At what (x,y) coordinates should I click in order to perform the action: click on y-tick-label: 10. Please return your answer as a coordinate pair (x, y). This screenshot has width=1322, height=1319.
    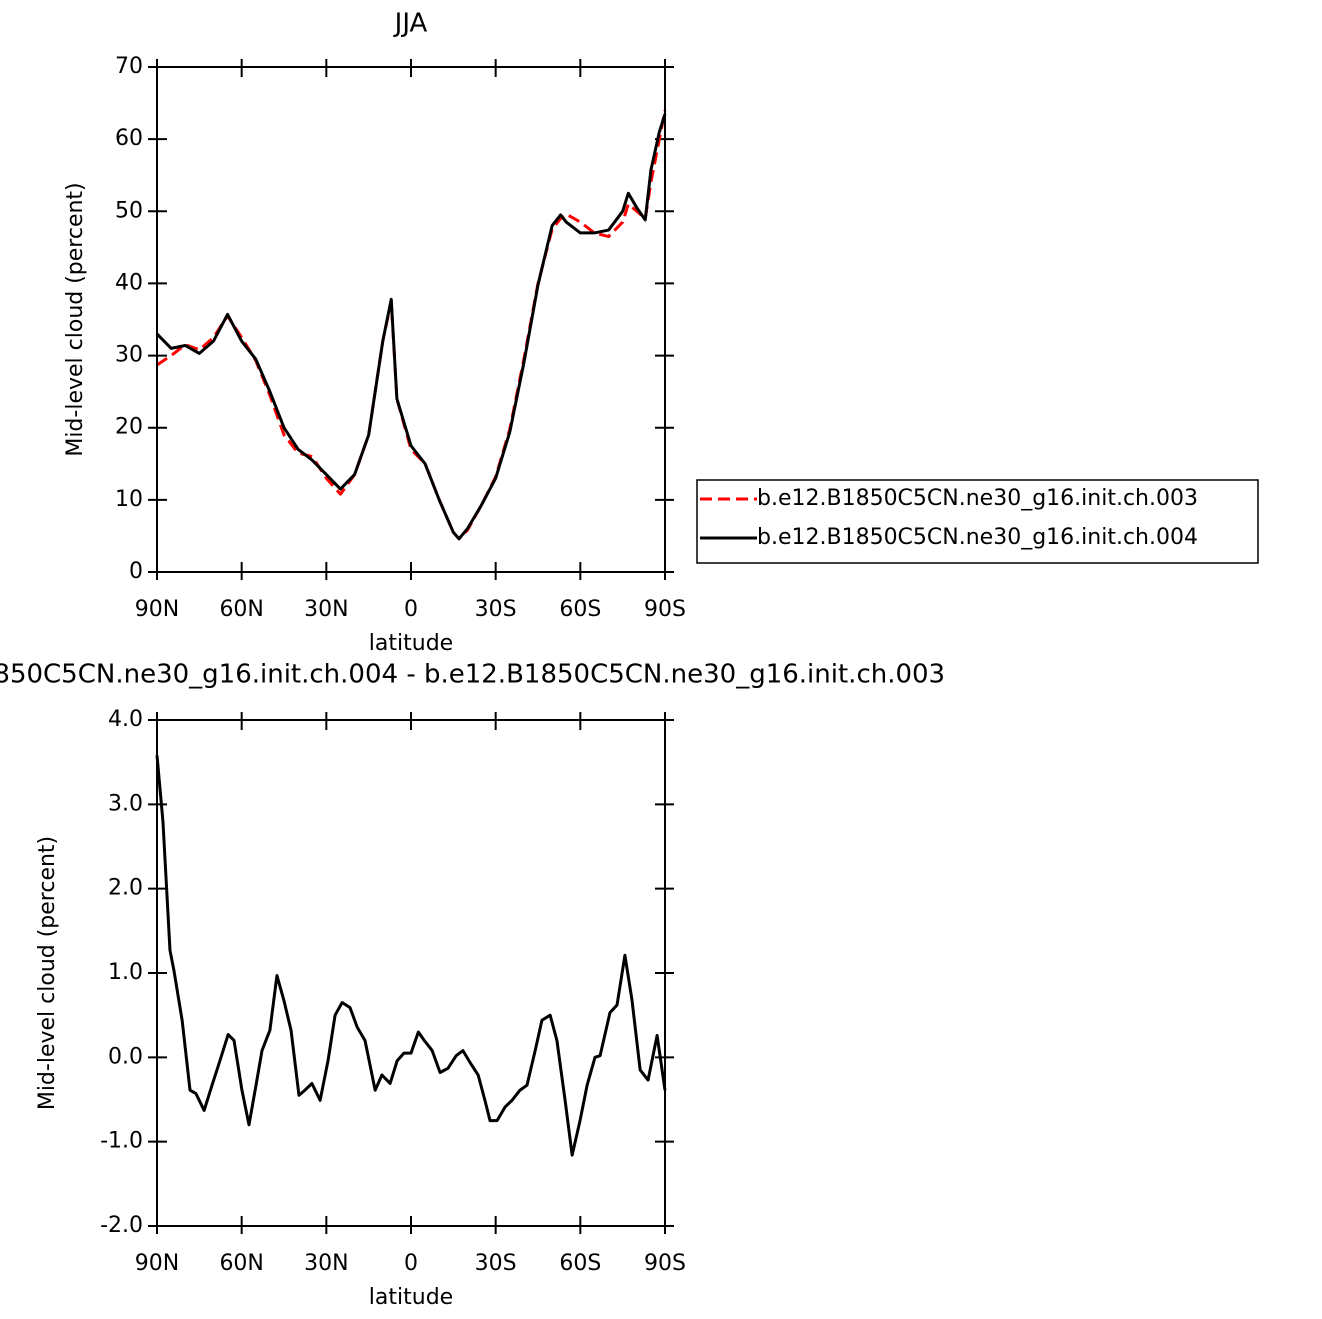
    Looking at the image, I should click on (129, 499).